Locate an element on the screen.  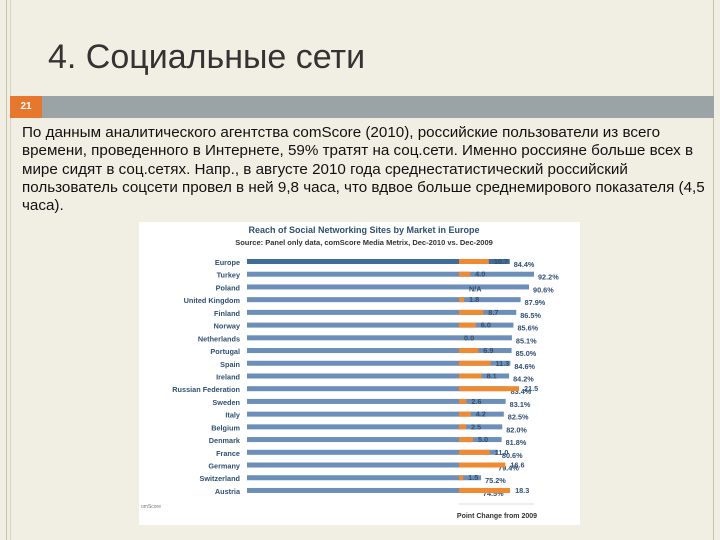
reach-value-label: 79.4% is located at coordinates (508, 468).